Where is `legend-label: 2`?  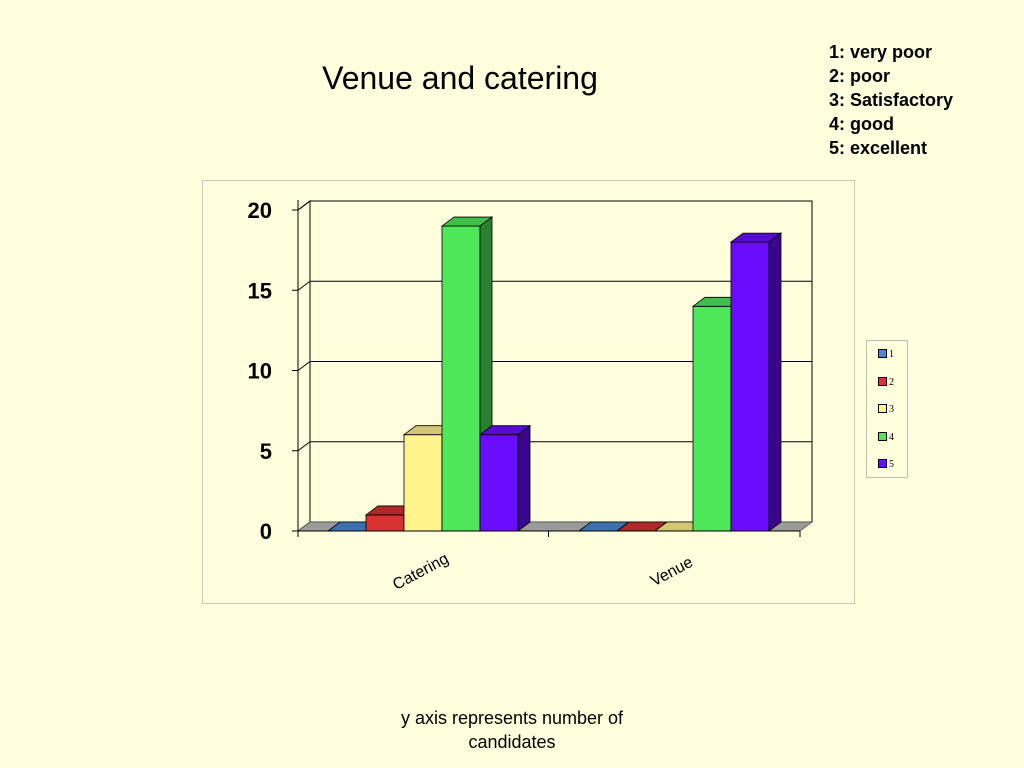 legend-label: 2 is located at coordinates (891, 382).